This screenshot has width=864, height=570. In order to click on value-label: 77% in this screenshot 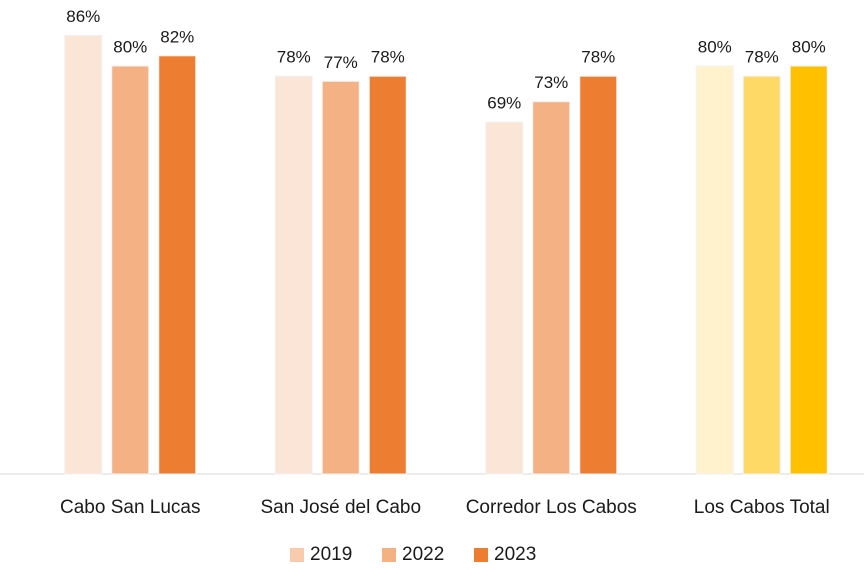, I will do `click(341, 62)`.